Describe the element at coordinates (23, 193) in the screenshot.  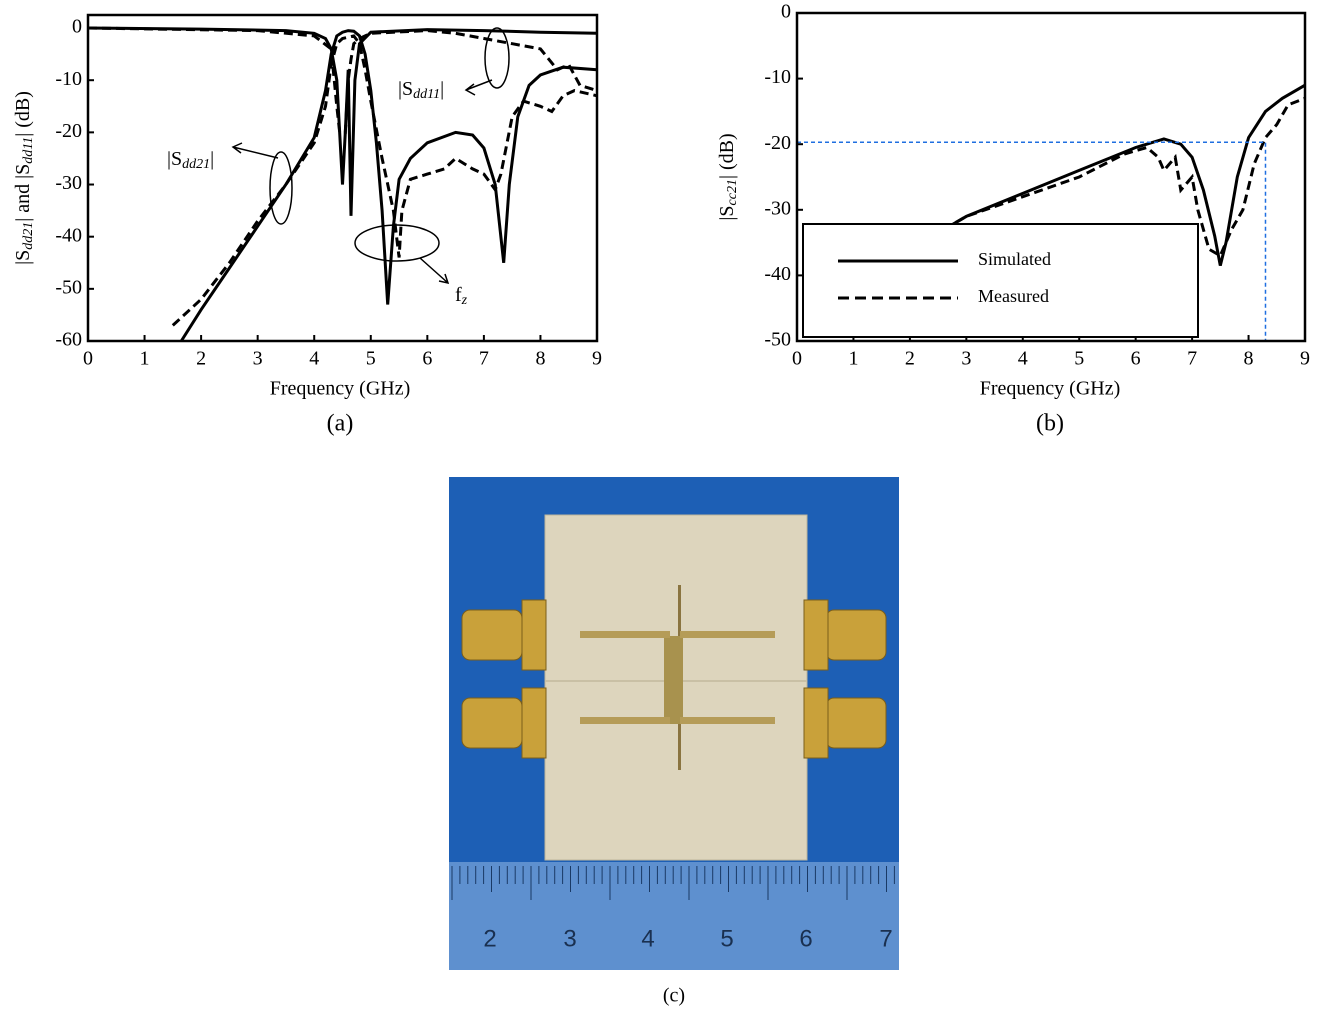
I see `y-axis-label-part: | and |S` at that location.